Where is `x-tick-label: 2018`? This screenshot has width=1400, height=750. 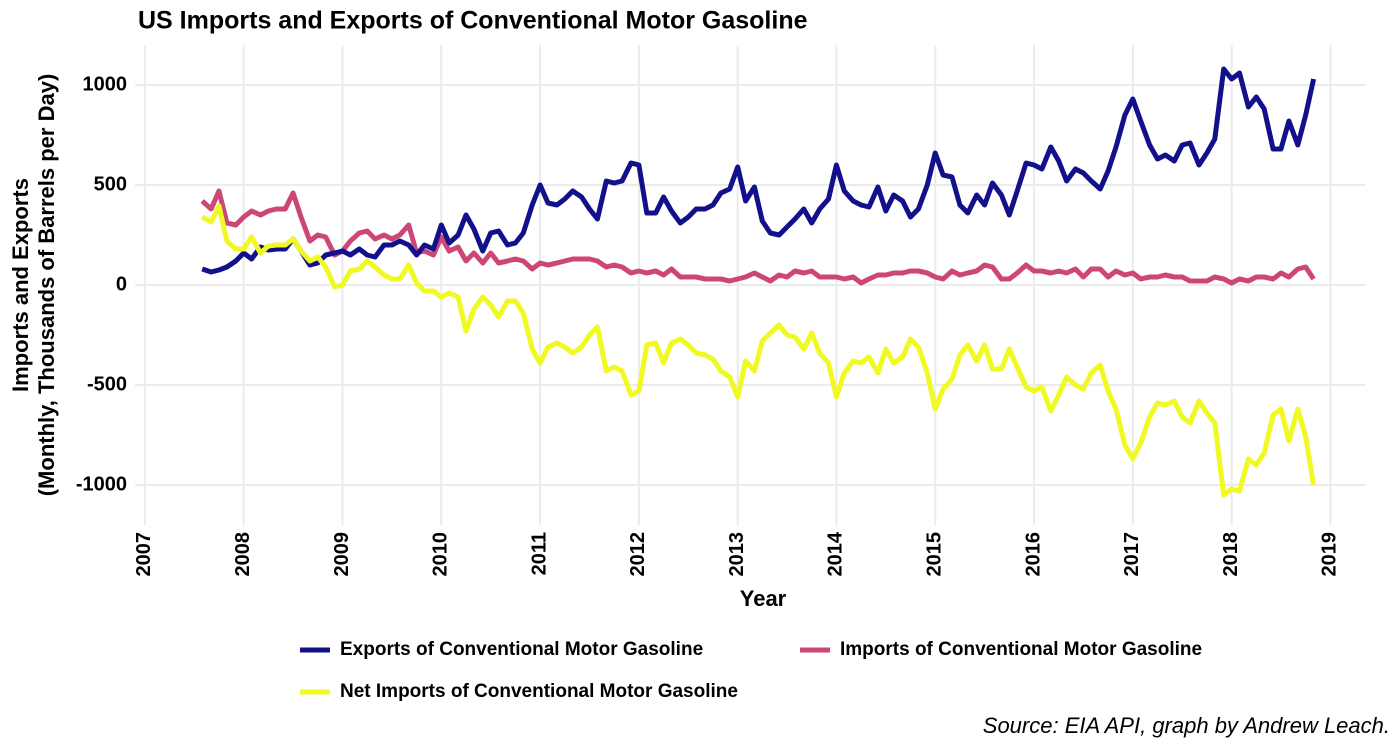
x-tick-label: 2018 is located at coordinates (1231, 554).